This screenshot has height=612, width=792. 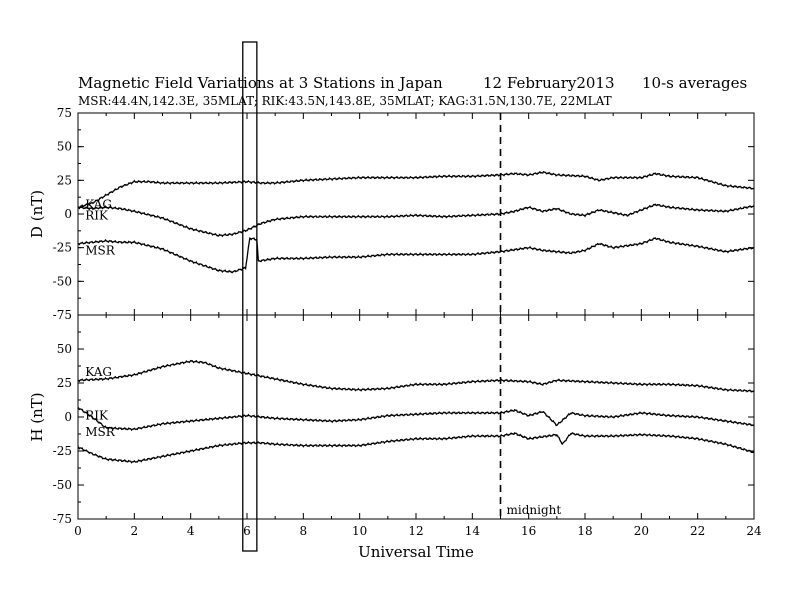 What do you see at coordinates (415, 376) in the screenshot?
I see `series-line-H-kag` at bounding box center [415, 376].